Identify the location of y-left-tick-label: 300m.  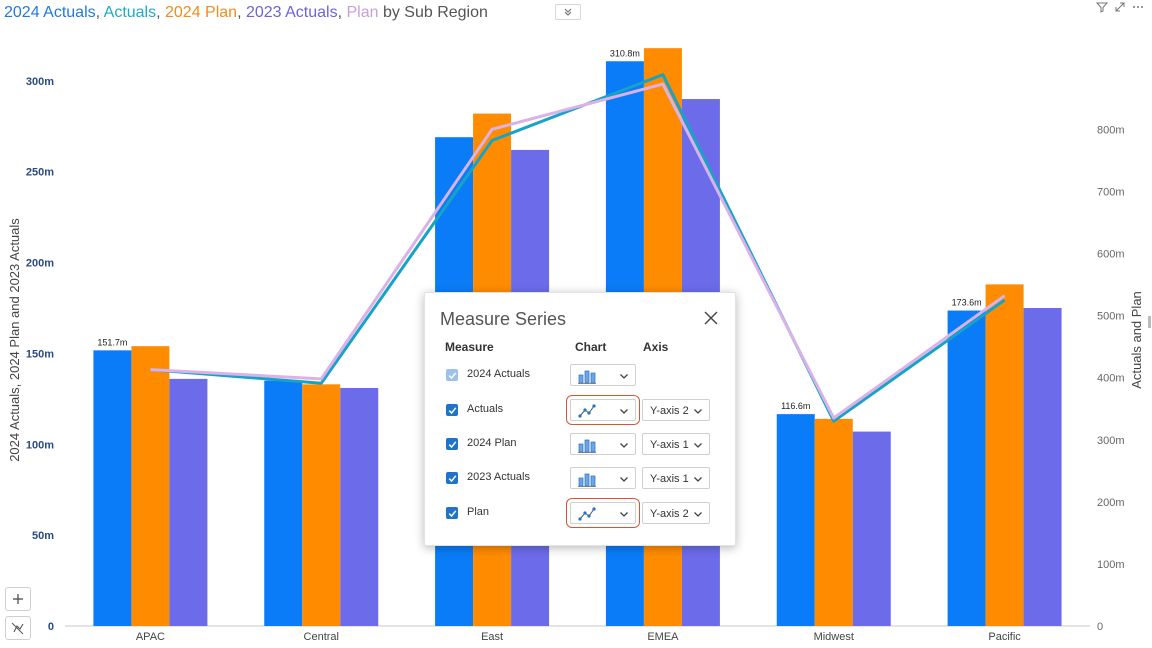
(40, 82).